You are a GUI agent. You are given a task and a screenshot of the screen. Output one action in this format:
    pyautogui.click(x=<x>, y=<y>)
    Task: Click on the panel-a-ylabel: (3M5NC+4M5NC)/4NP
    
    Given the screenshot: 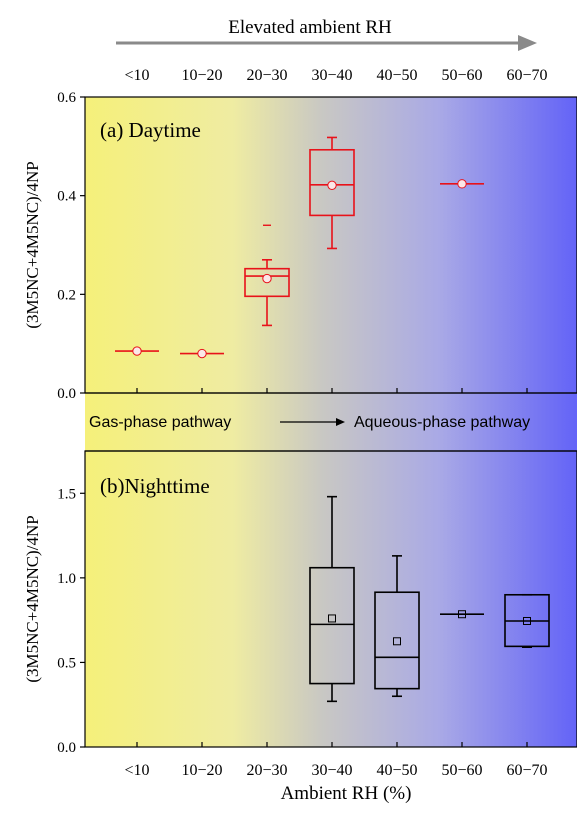 What is the action you would take?
    pyautogui.click(x=32, y=244)
    